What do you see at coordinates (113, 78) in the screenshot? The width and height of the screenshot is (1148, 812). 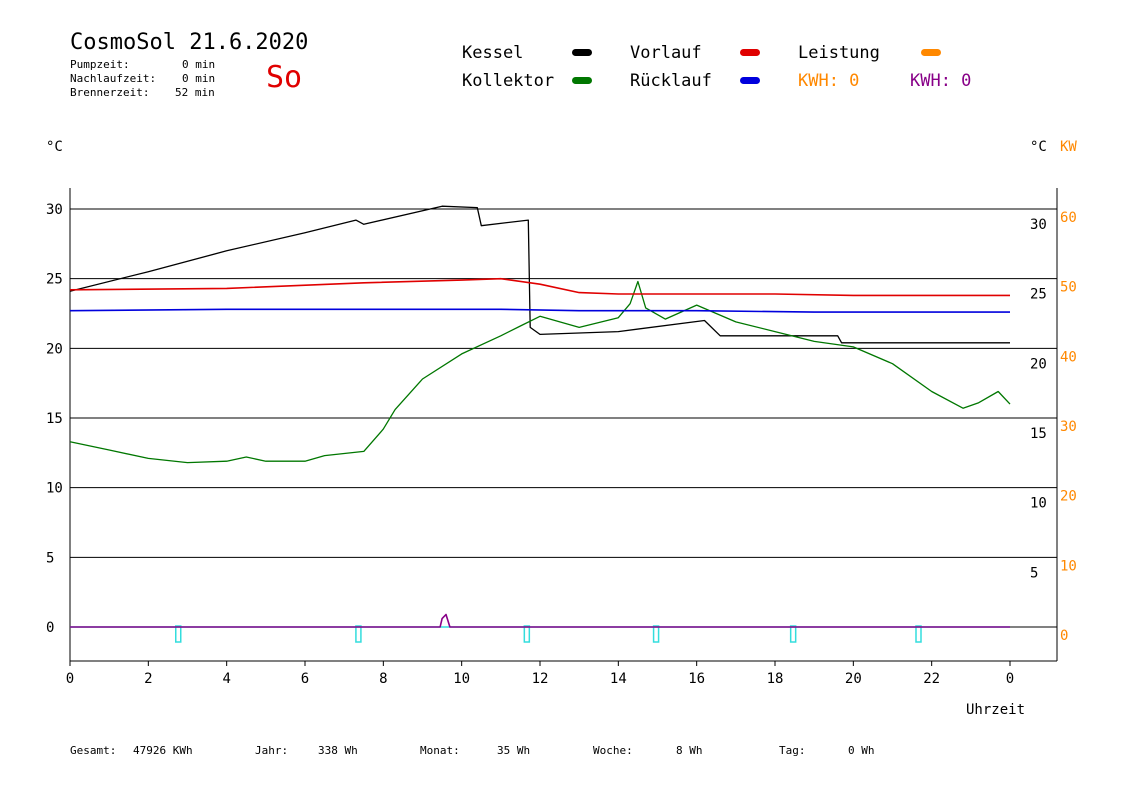 I see `stat-nachlaufzeit-label: Nachlaufzeit:` at bounding box center [113, 78].